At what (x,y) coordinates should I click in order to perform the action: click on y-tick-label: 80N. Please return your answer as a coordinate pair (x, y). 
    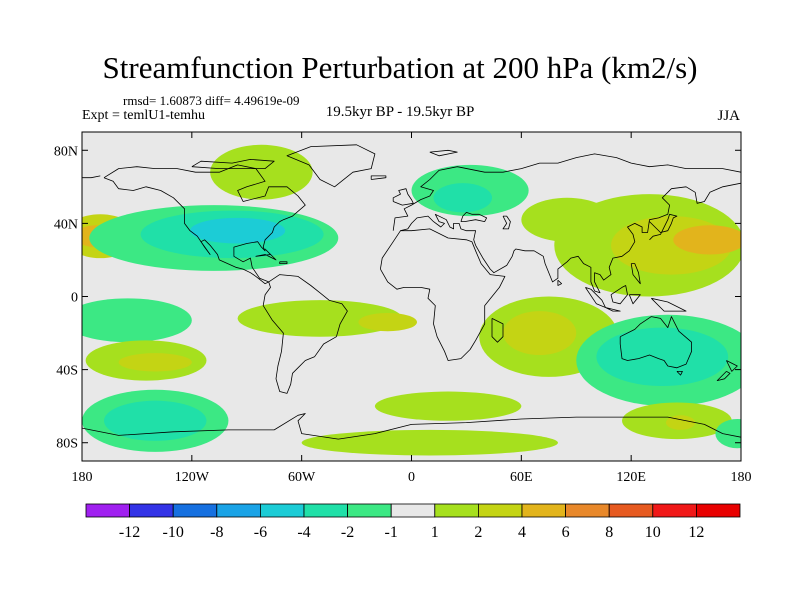
    Looking at the image, I should click on (66, 151).